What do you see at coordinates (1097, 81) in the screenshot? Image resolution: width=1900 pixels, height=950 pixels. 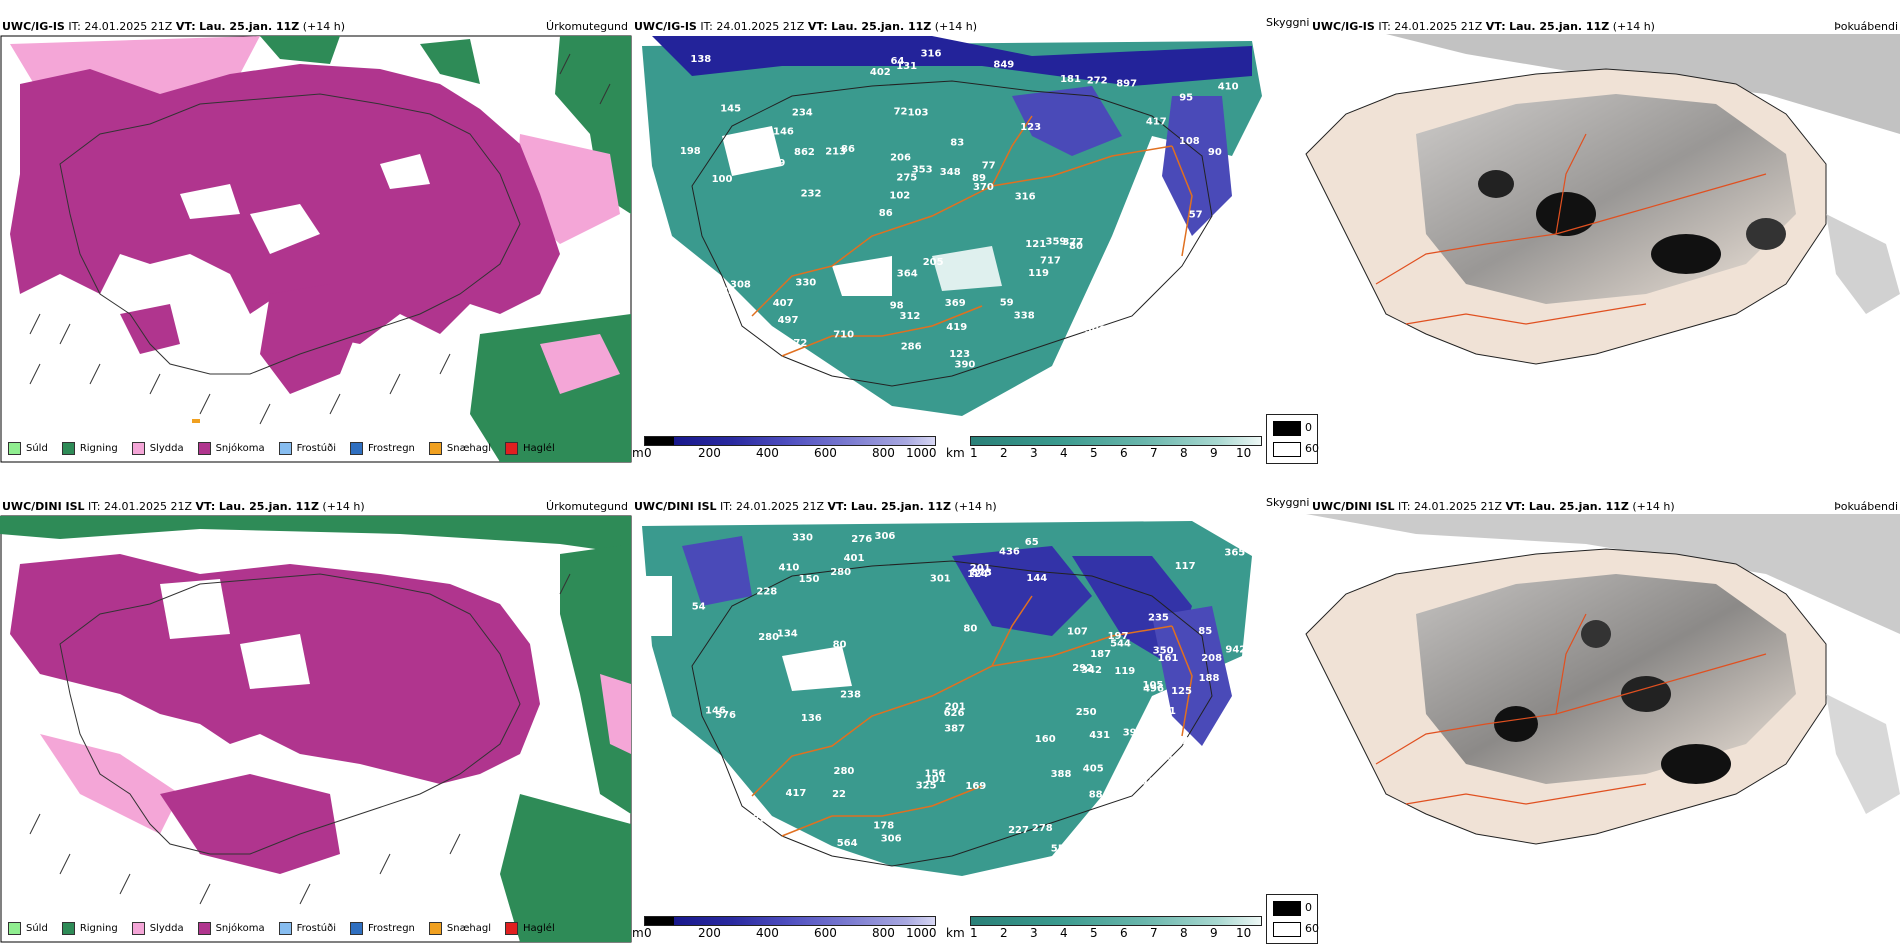 I see `cloud-height-label: 272` at bounding box center [1097, 81].